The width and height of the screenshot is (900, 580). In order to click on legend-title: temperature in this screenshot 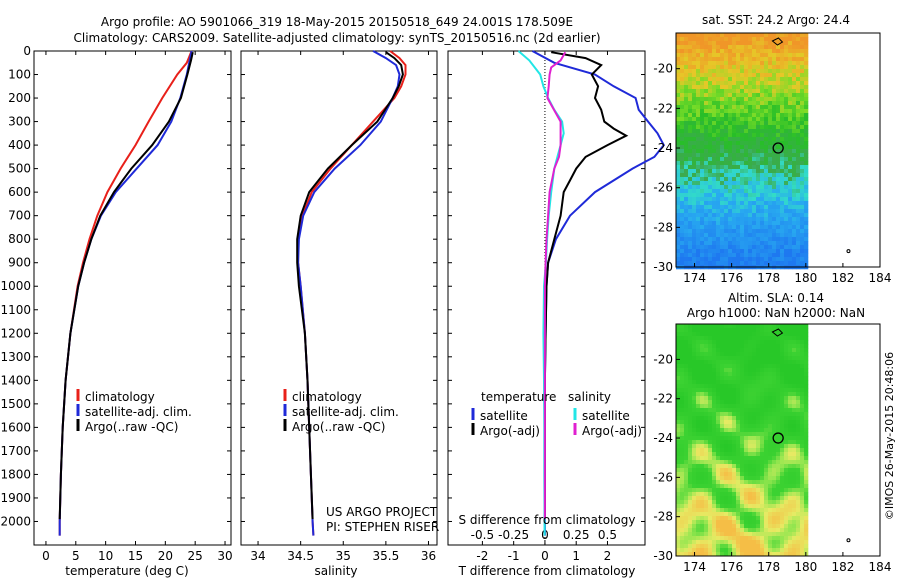, I will do `click(518, 397)`.